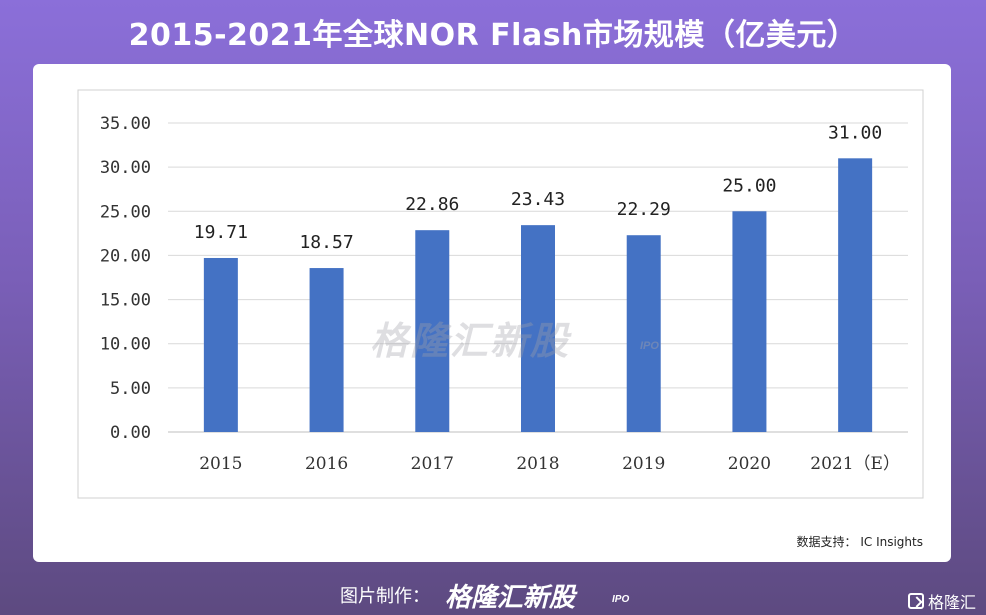 This screenshot has height=615, width=986. I want to click on data-label: 25.00, so click(749, 185).